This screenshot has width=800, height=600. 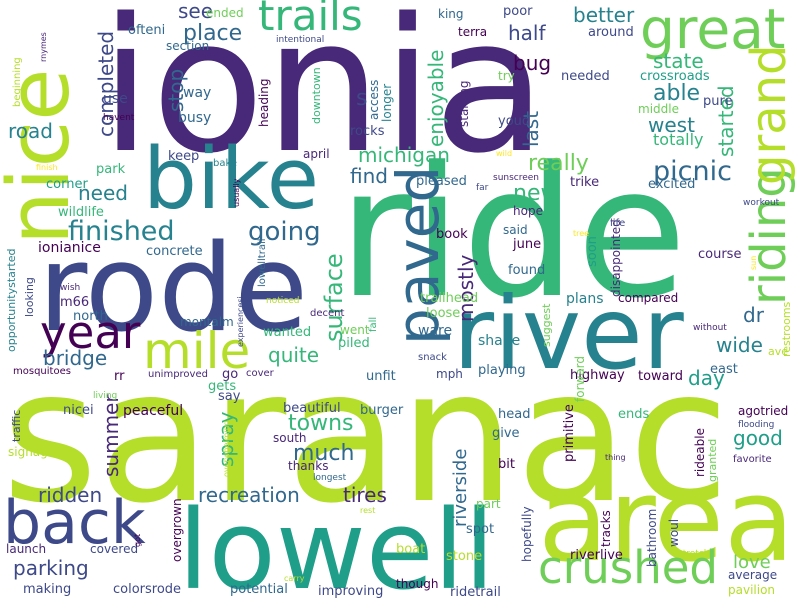 I want to click on word: going, so click(x=284, y=232).